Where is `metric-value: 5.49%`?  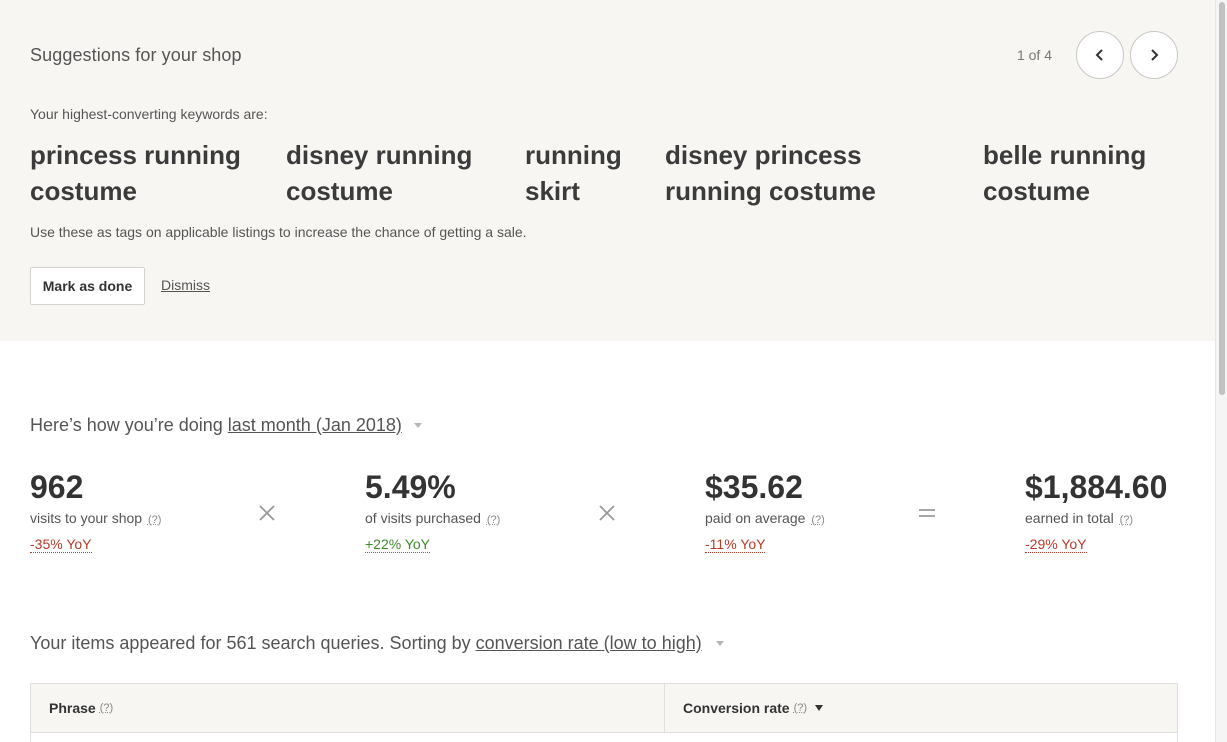 metric-value: 5.49% is located at coordinates (410, 487).